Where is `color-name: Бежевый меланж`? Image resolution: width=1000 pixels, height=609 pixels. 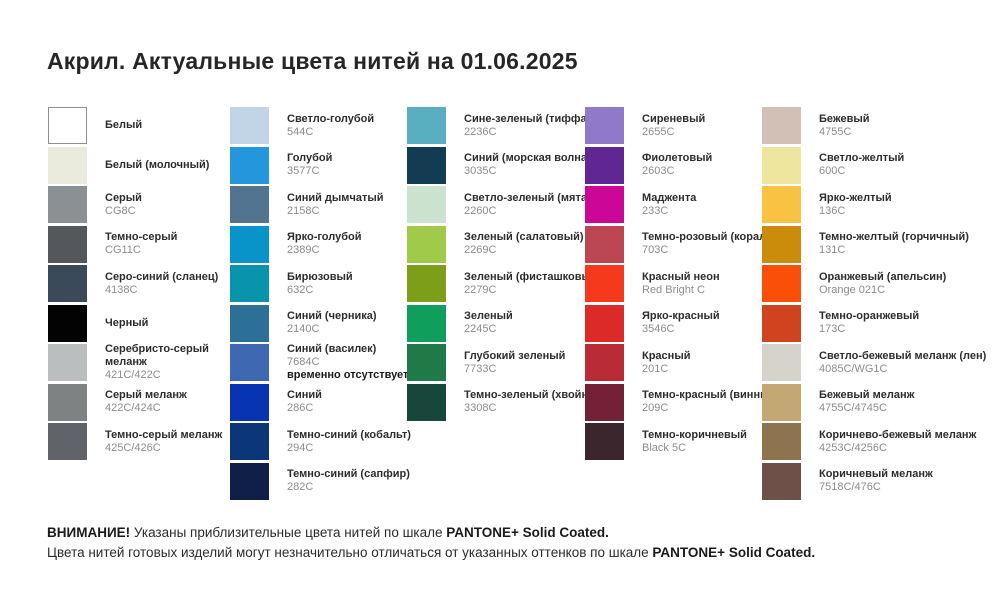
color-name: Бежевый меланж is located at coordinates (867, 395).